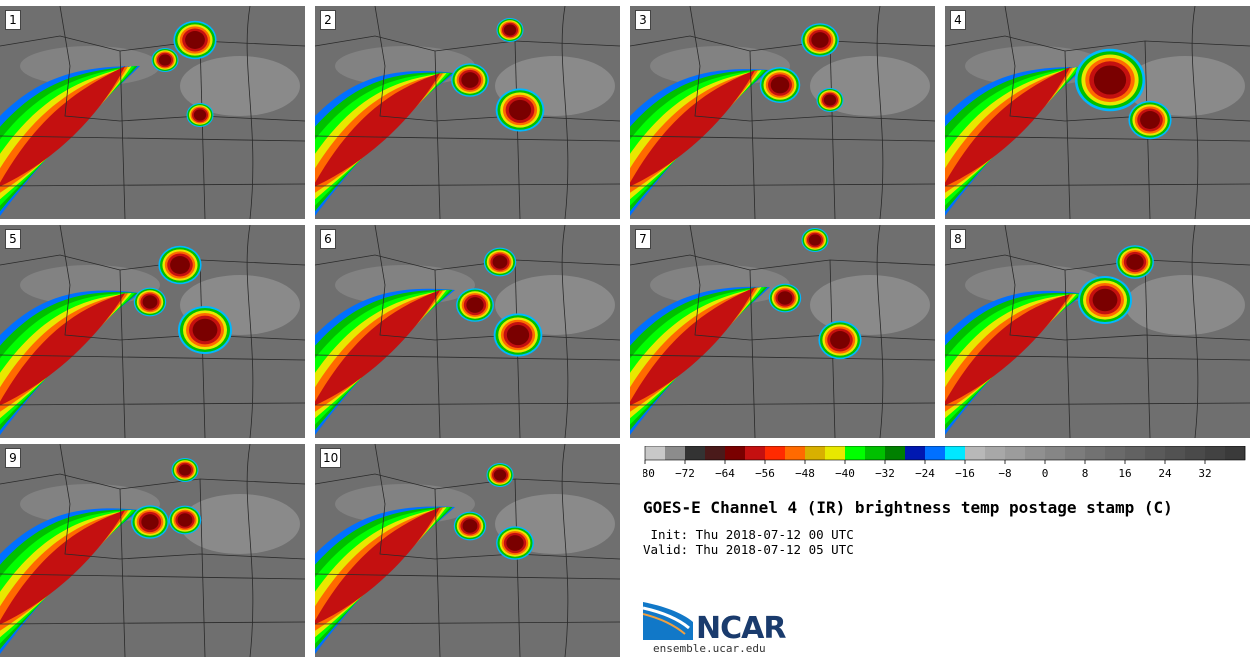 This screenshot has width=1260, height=657. What do you see at coordinates (649, 473) in the screenshot?
I see `colorbar-tick-label: −80` at bounding box center [649, 473].